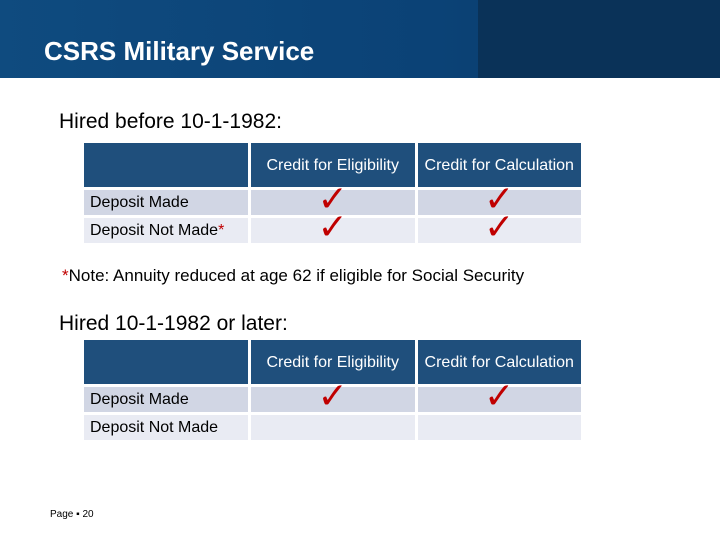 This screenshot has height=540, width=720. I want to click on note-asterisk: *, so click(221, 230).